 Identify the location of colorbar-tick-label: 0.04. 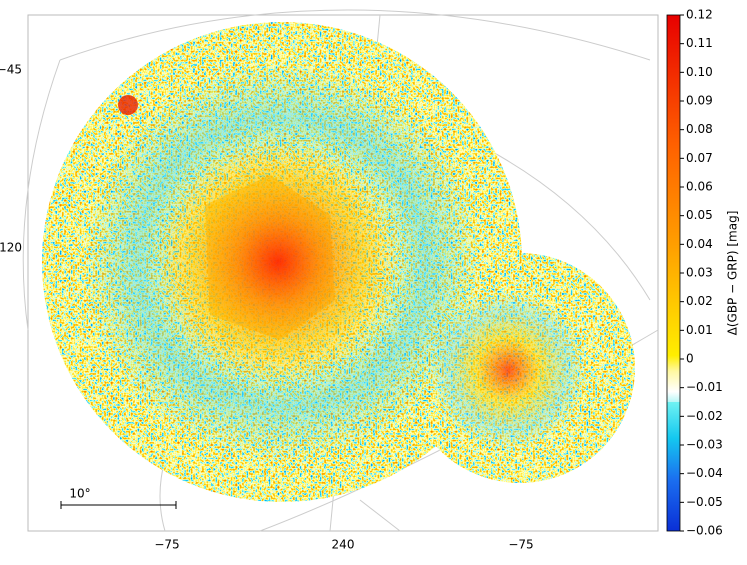
(699, 244).